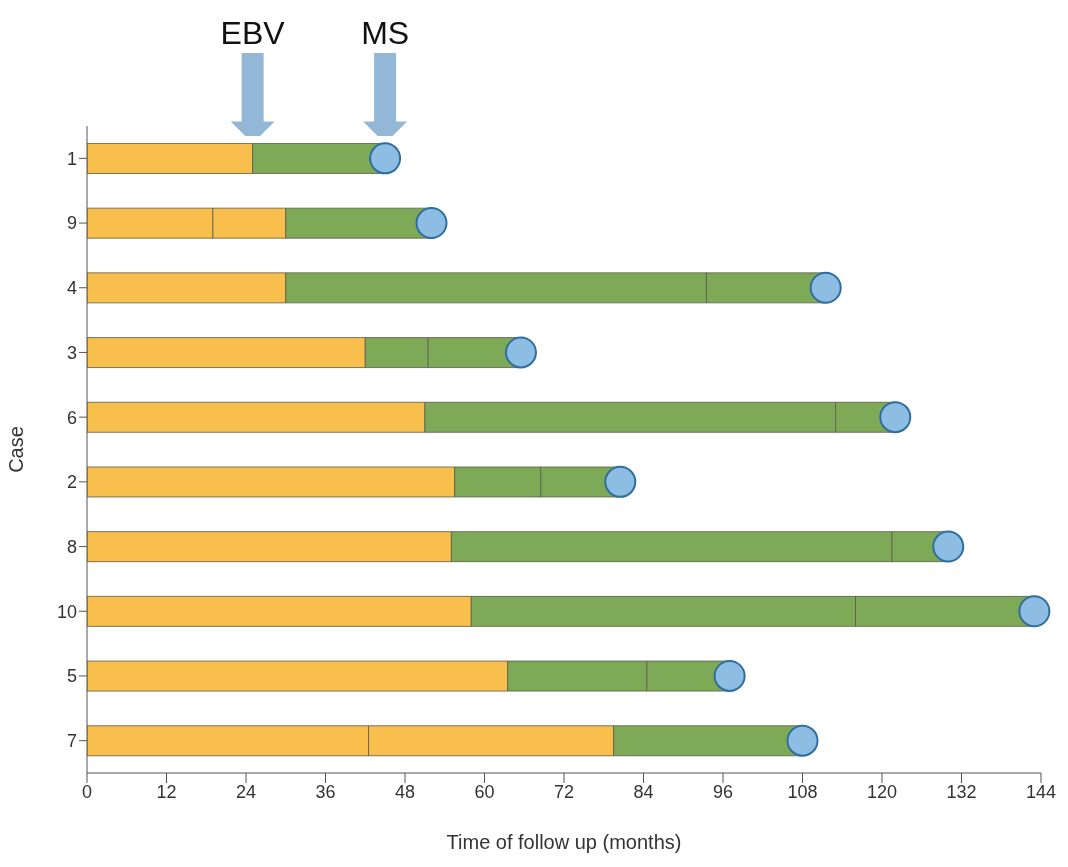 The height and width of the screenshot is (867, 1068). Describe the element at coordinates (246, 791) in the screenshot. I see `x-tick-label: 24` at that location.